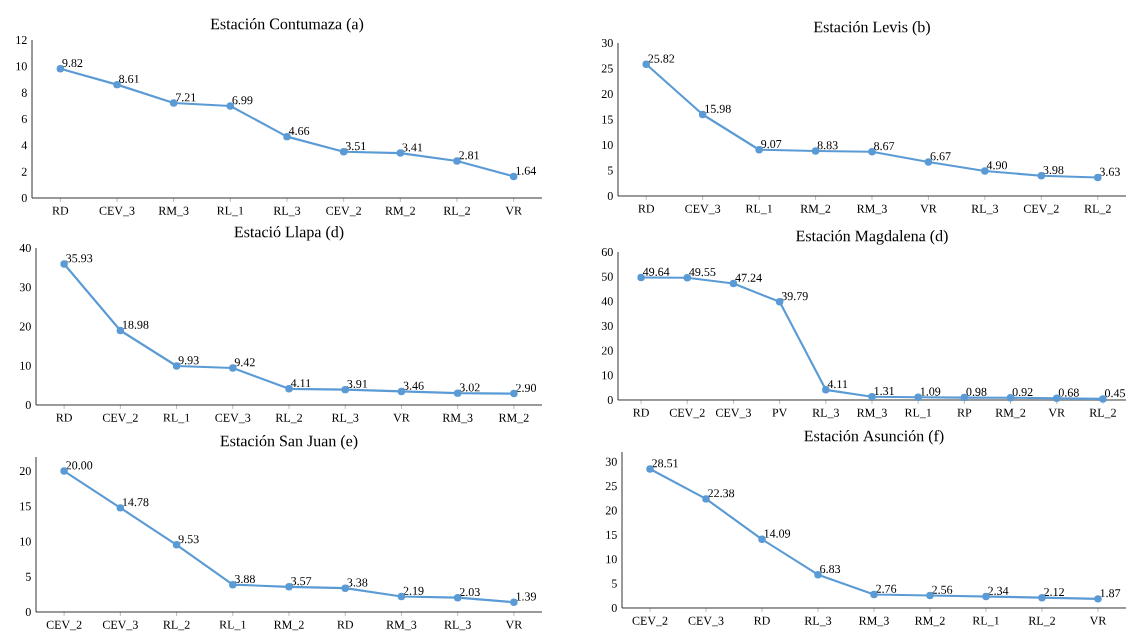  What do you see at coordinates (1109, 171) in the screenshot?
I see `data-label: 3.63` at bounding box center [1109, 171].